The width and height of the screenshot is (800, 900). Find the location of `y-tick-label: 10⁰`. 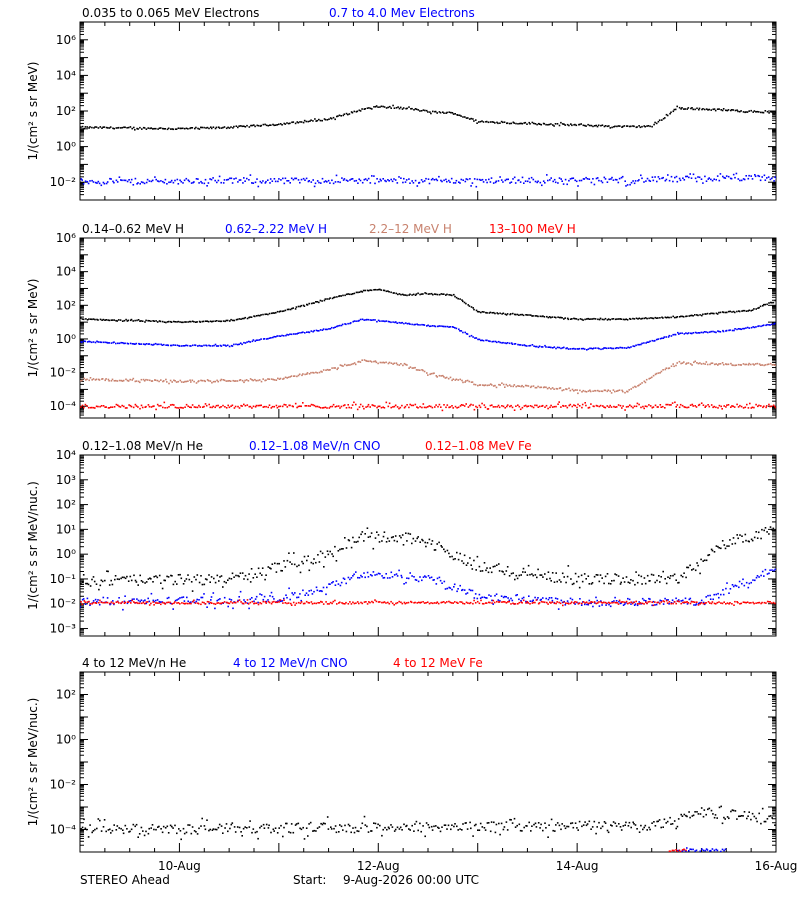

y-tick-label: 10⁰ is located at coordinates (66, 740).